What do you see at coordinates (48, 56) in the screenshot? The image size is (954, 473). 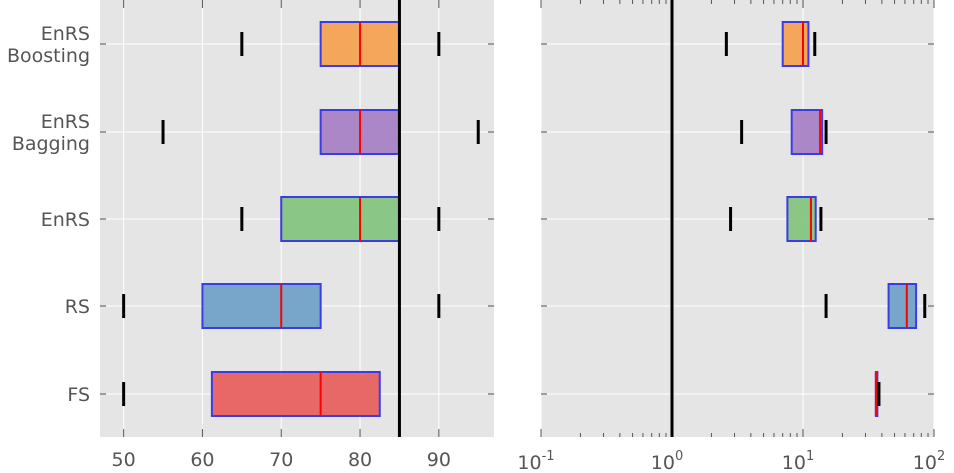 I see `category-label: Boosting` at bounding box center [48, 56].